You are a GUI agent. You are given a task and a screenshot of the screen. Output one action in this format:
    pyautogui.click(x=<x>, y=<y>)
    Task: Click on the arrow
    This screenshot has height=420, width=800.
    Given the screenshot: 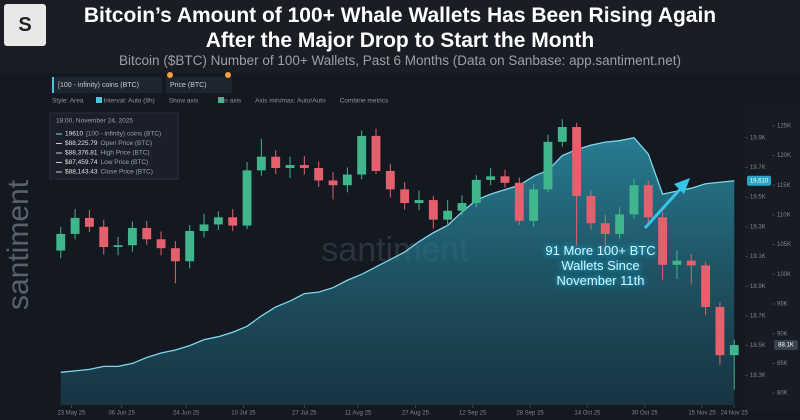 What is the action you would take?
    pyautogui.click(x=664, y=207)
    